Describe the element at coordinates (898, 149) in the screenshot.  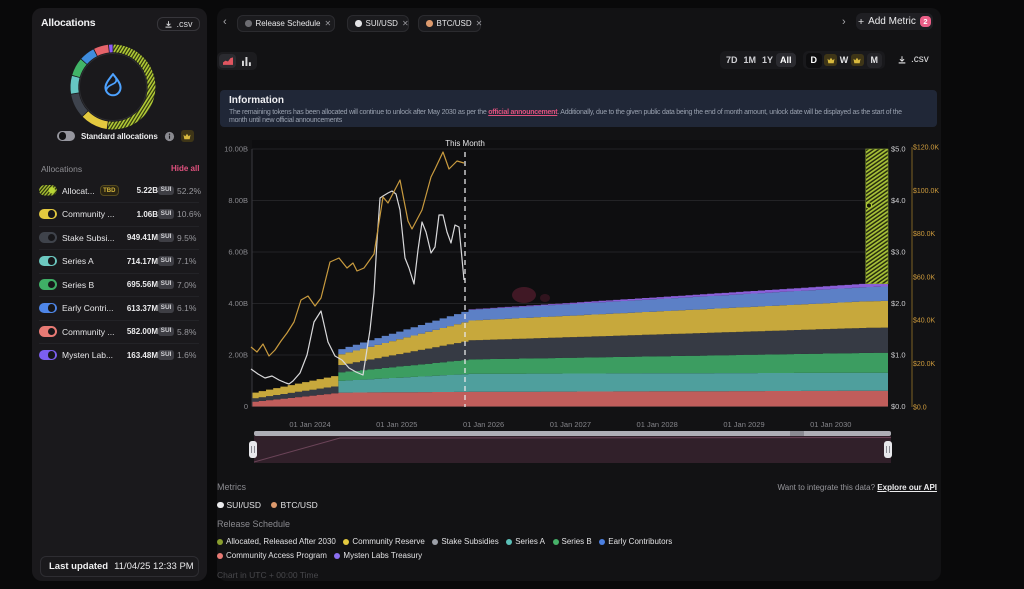
I see `svg-text: $5.0` at that location.